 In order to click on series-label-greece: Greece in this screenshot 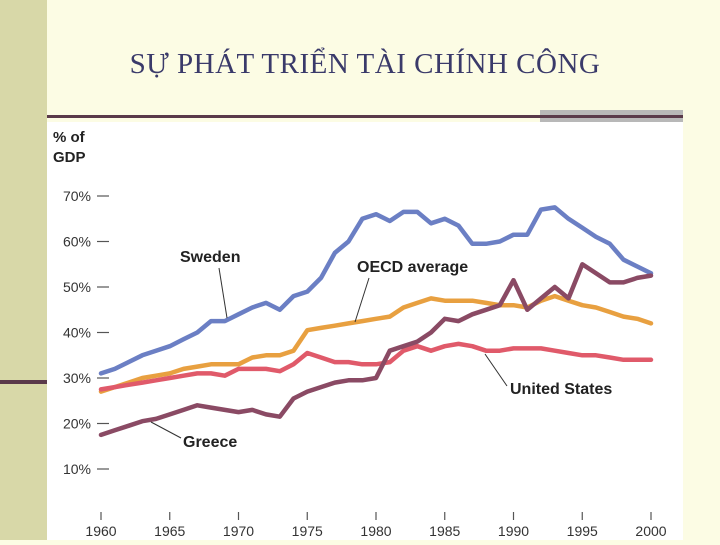, I will do `click(210, 442)`.